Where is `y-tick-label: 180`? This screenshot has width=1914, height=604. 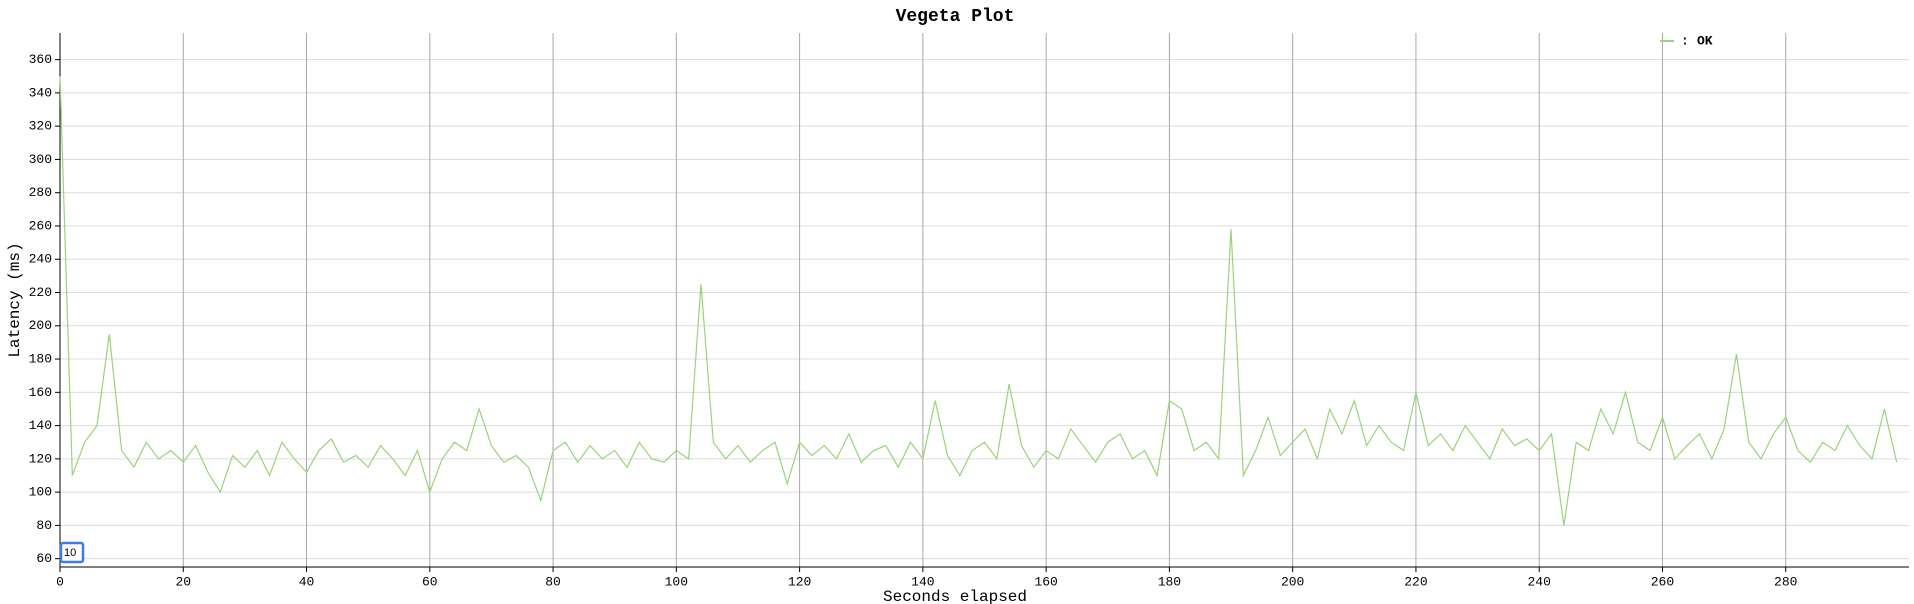 y-tick-label: 180 is located at coordinates (40, 358).